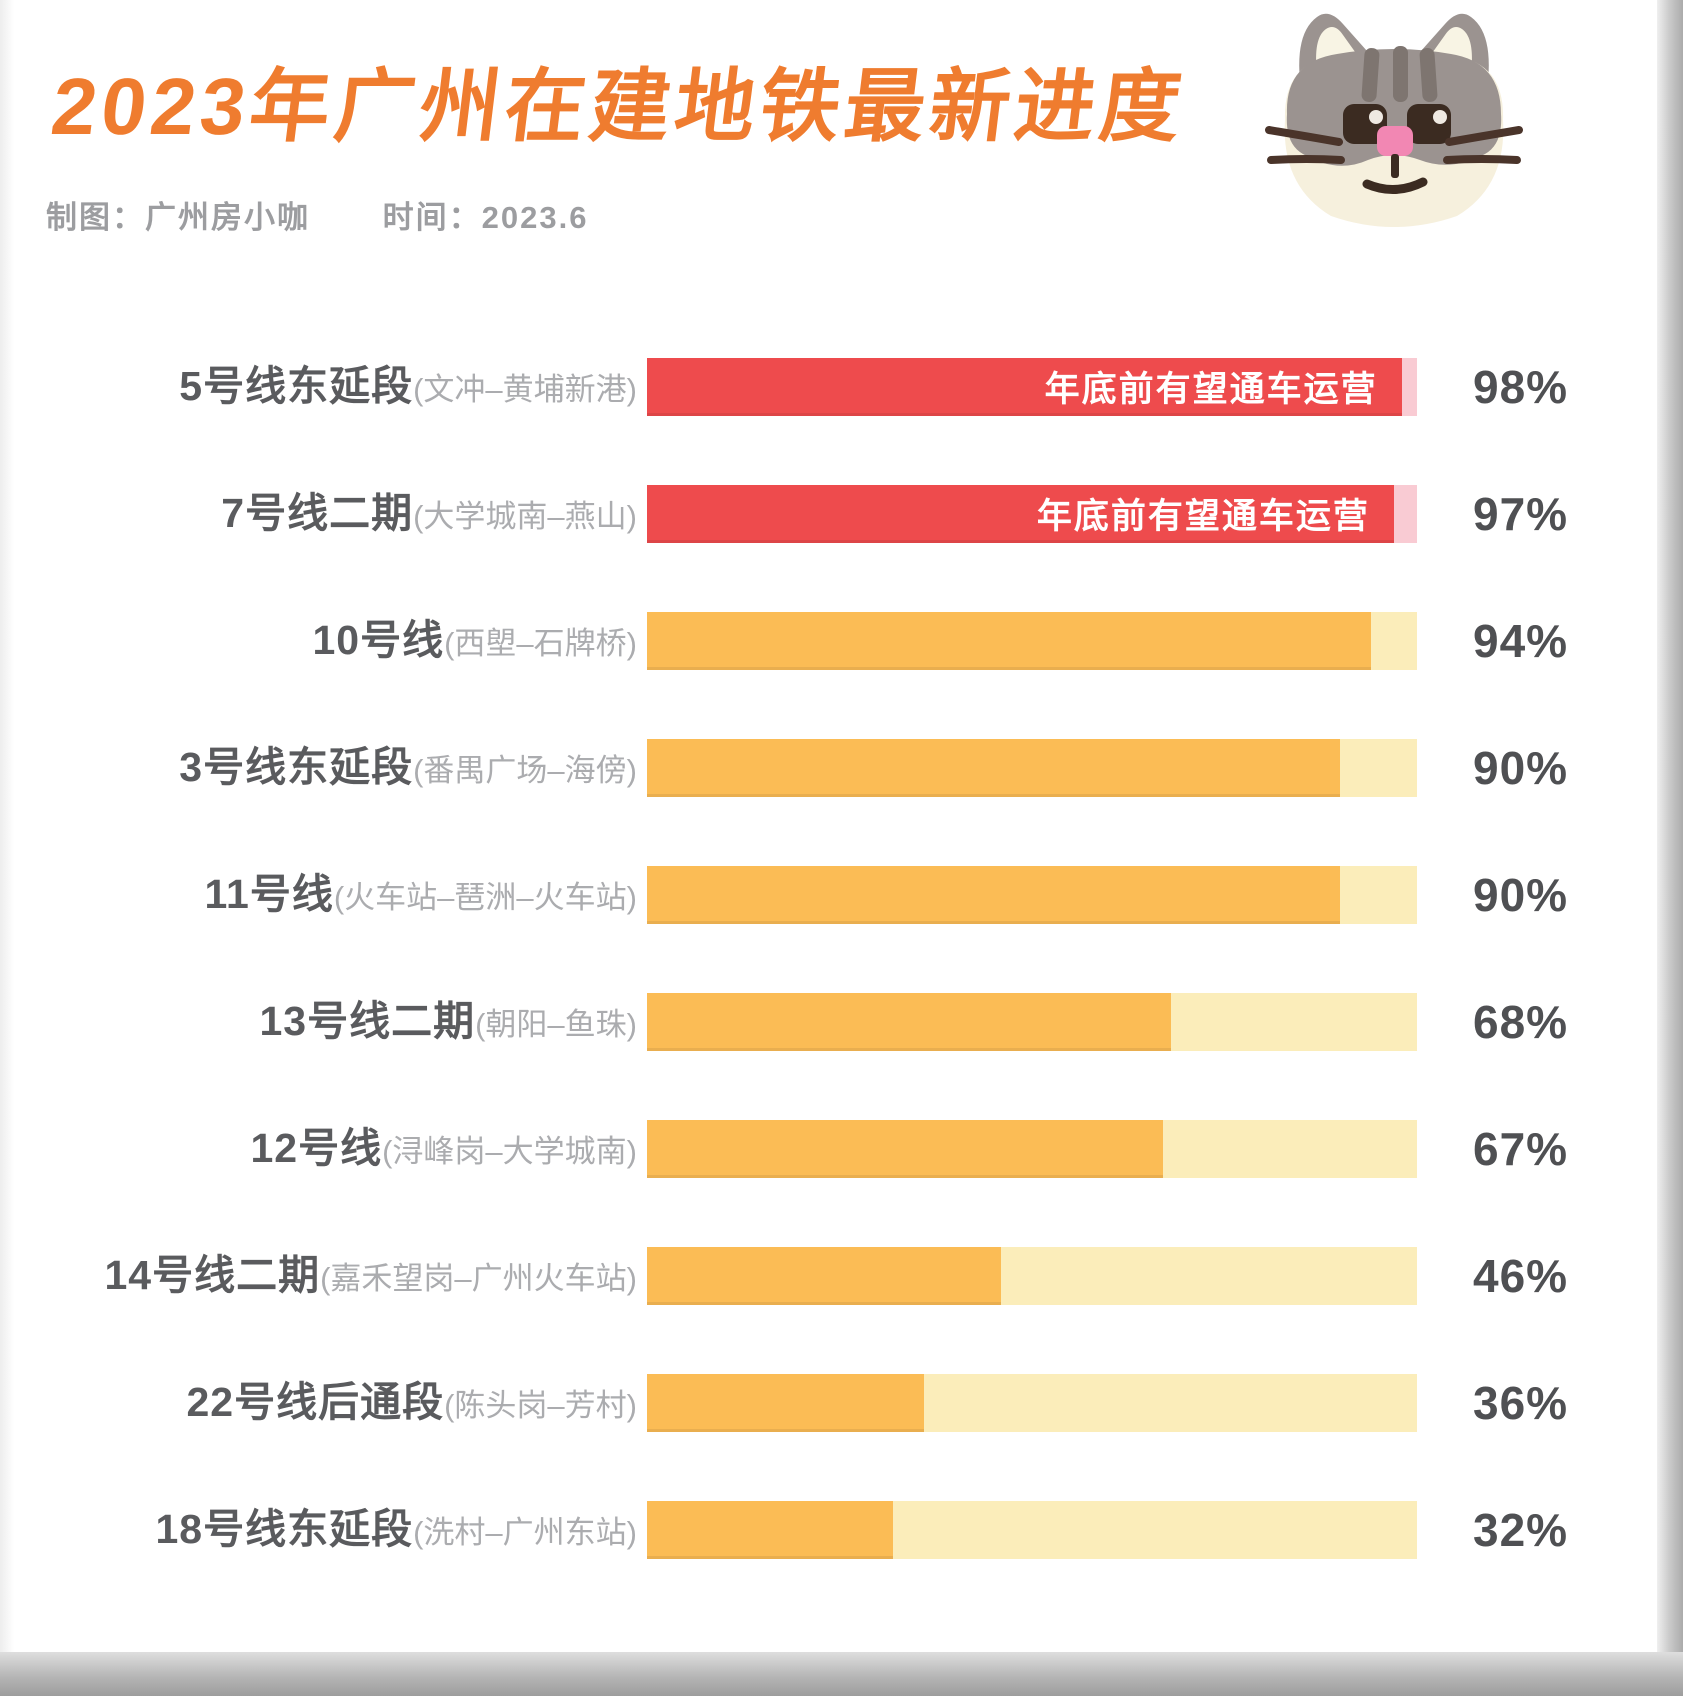 The width and height of the screenshot is (1683, 1696). What do you see at coordinates (269, 894) in the screenshot?
I see `line-name: 11号线` at bounding box center [269, 894].